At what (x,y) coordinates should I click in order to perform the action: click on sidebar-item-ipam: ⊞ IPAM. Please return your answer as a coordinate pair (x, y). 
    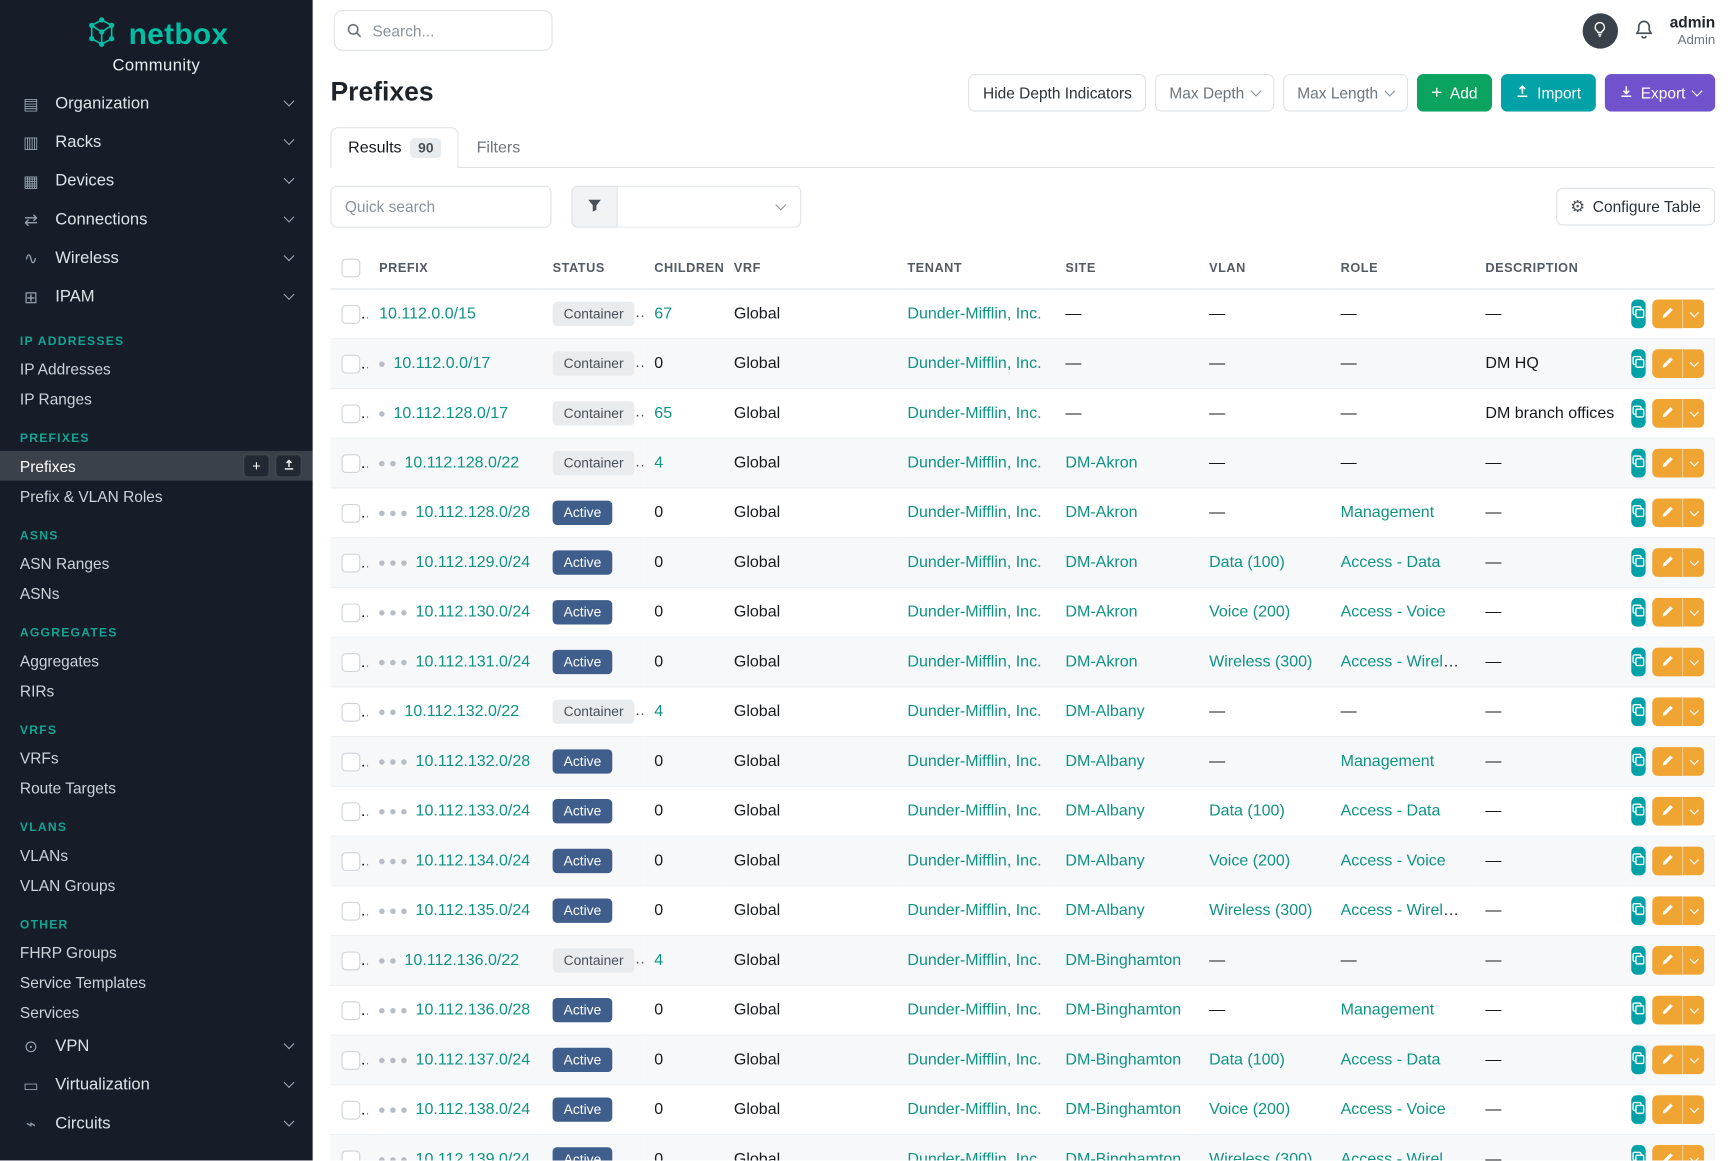
    Looking at the image, I should click on (156, 296).